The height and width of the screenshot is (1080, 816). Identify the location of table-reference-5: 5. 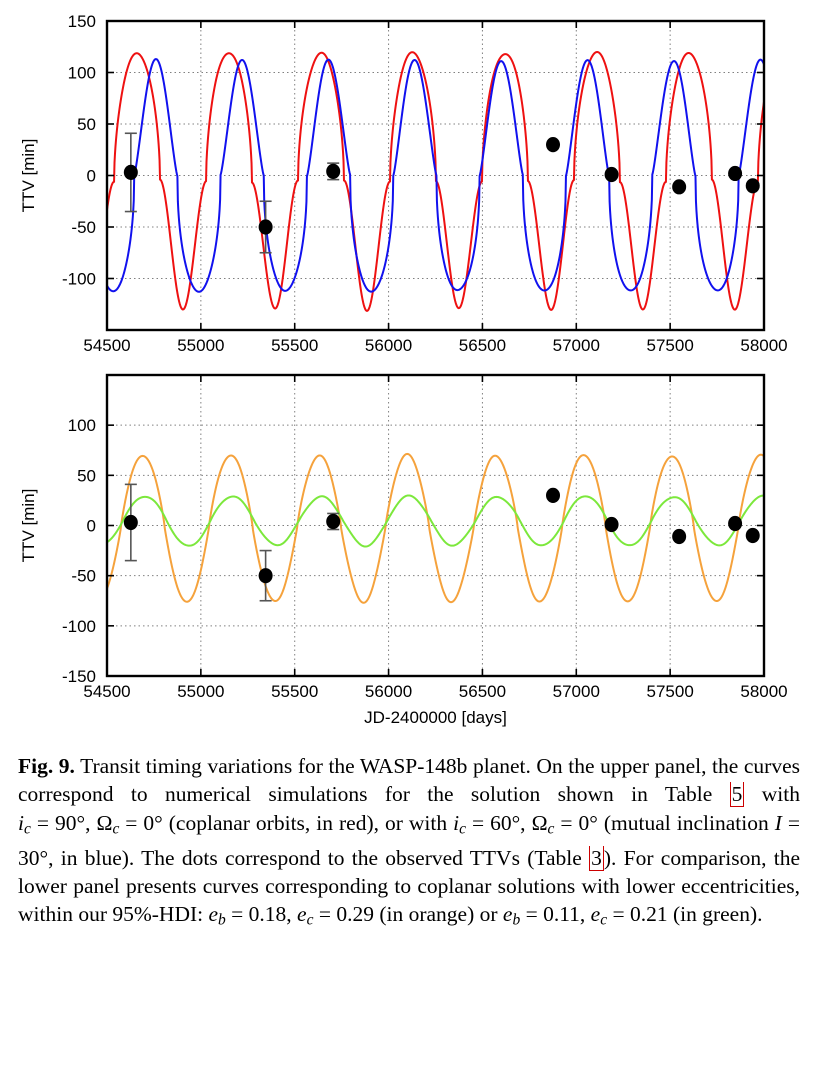
(737, 795).